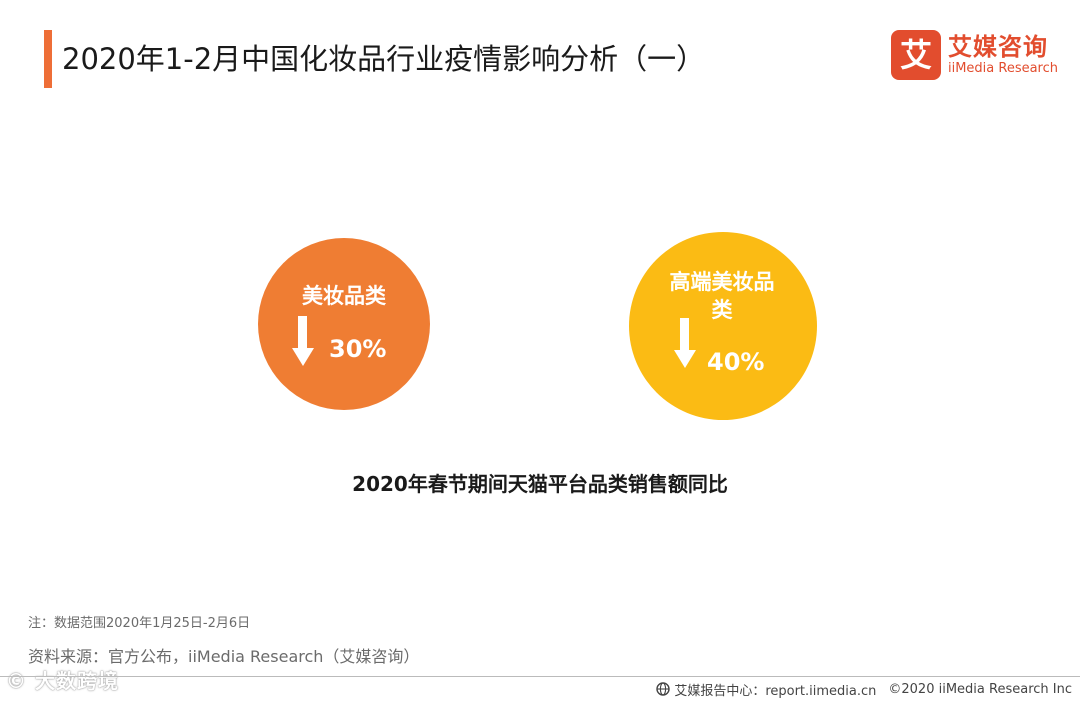  I want to click on footer-divider, so click(540, 676).